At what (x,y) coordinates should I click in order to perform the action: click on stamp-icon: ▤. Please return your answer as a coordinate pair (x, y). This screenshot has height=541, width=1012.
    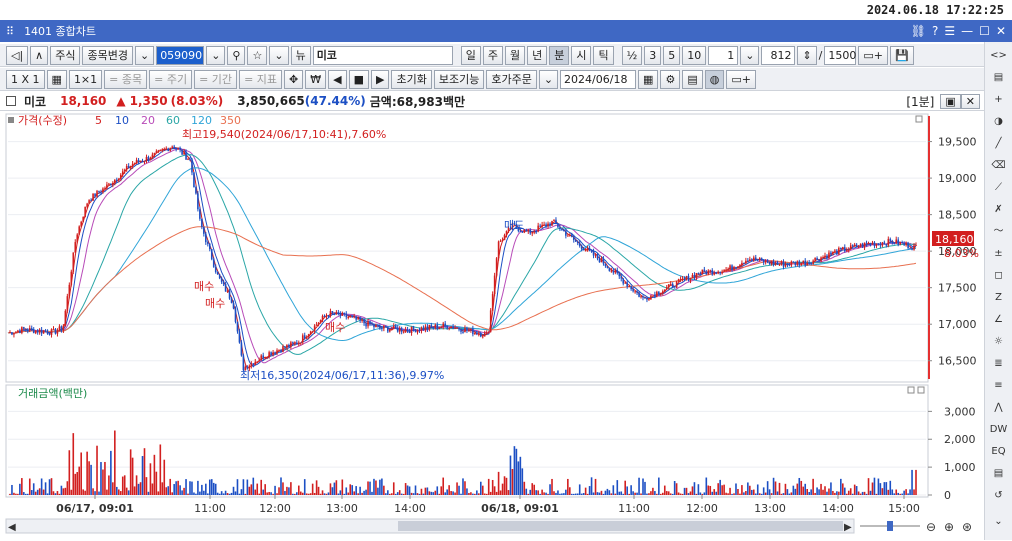
    Looking at the image, I should click on (692, 79).